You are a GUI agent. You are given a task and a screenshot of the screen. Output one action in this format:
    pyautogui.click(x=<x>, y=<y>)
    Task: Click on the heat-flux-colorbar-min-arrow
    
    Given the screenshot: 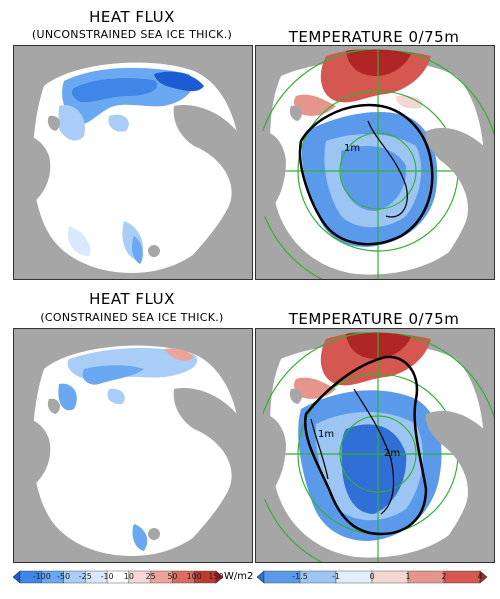 What is the action you would take?
    pyautogui.click(x=16, y=577)
    